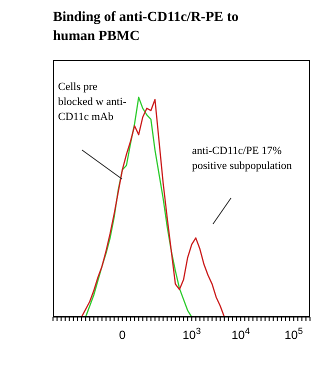 The image size is (325, 372). I want to click on x-tick-label: 0, so click(122, 335).